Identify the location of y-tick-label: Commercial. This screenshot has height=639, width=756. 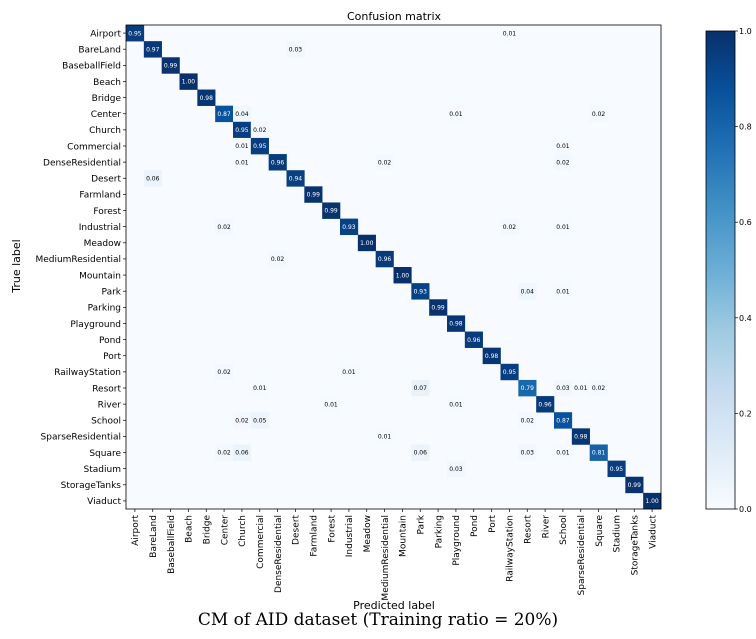
(94, 147).